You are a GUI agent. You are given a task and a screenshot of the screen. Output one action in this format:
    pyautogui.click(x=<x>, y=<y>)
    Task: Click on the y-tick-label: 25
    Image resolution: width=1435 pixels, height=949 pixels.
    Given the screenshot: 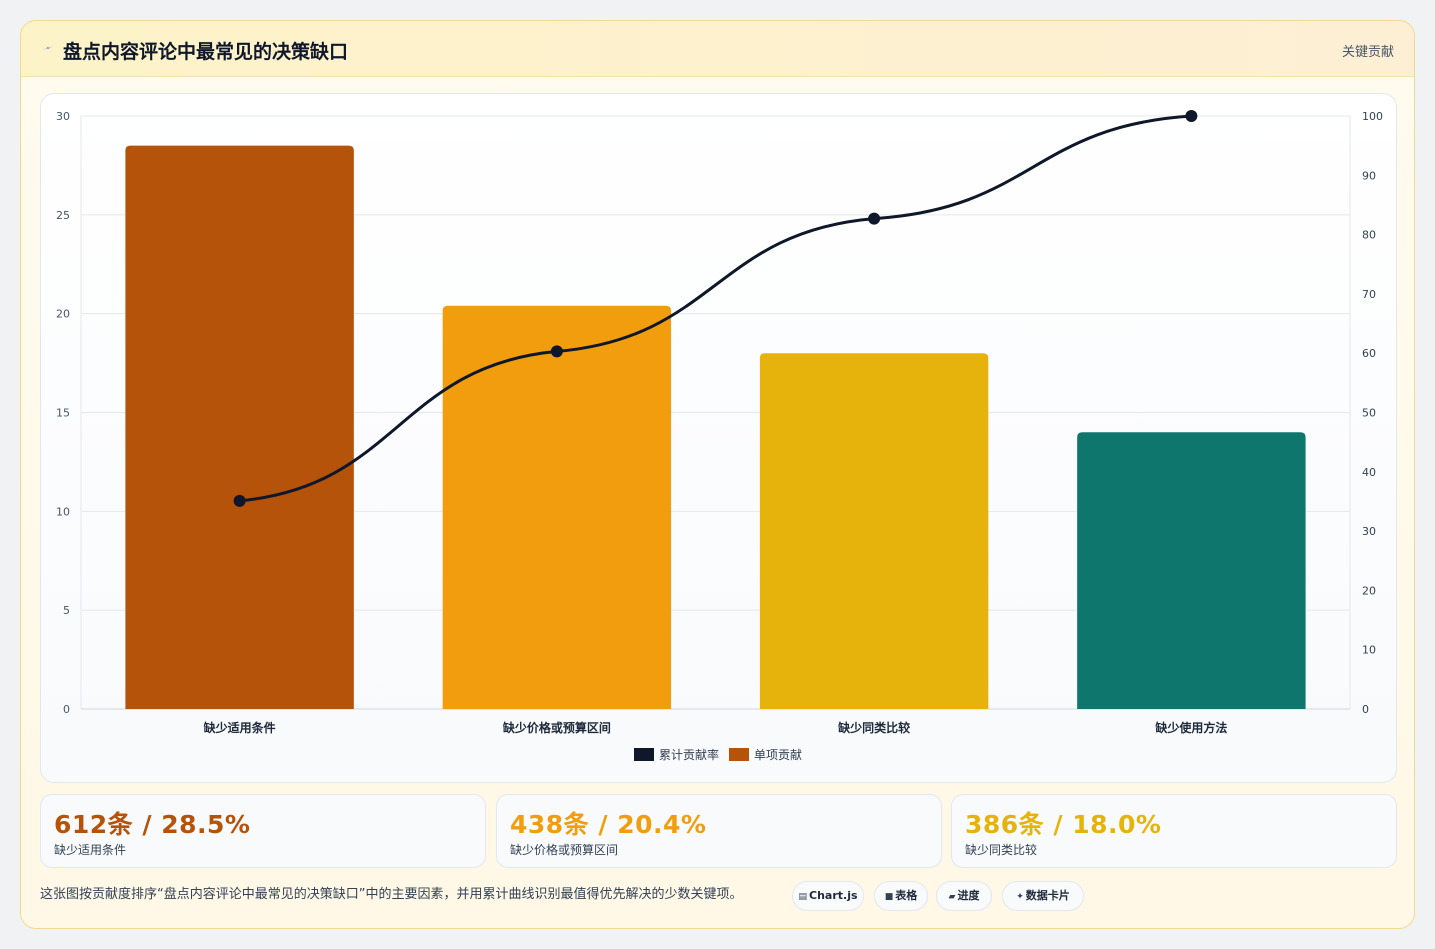 What is the action you would take?
    pyautogui.click(x=63, y=215)
    